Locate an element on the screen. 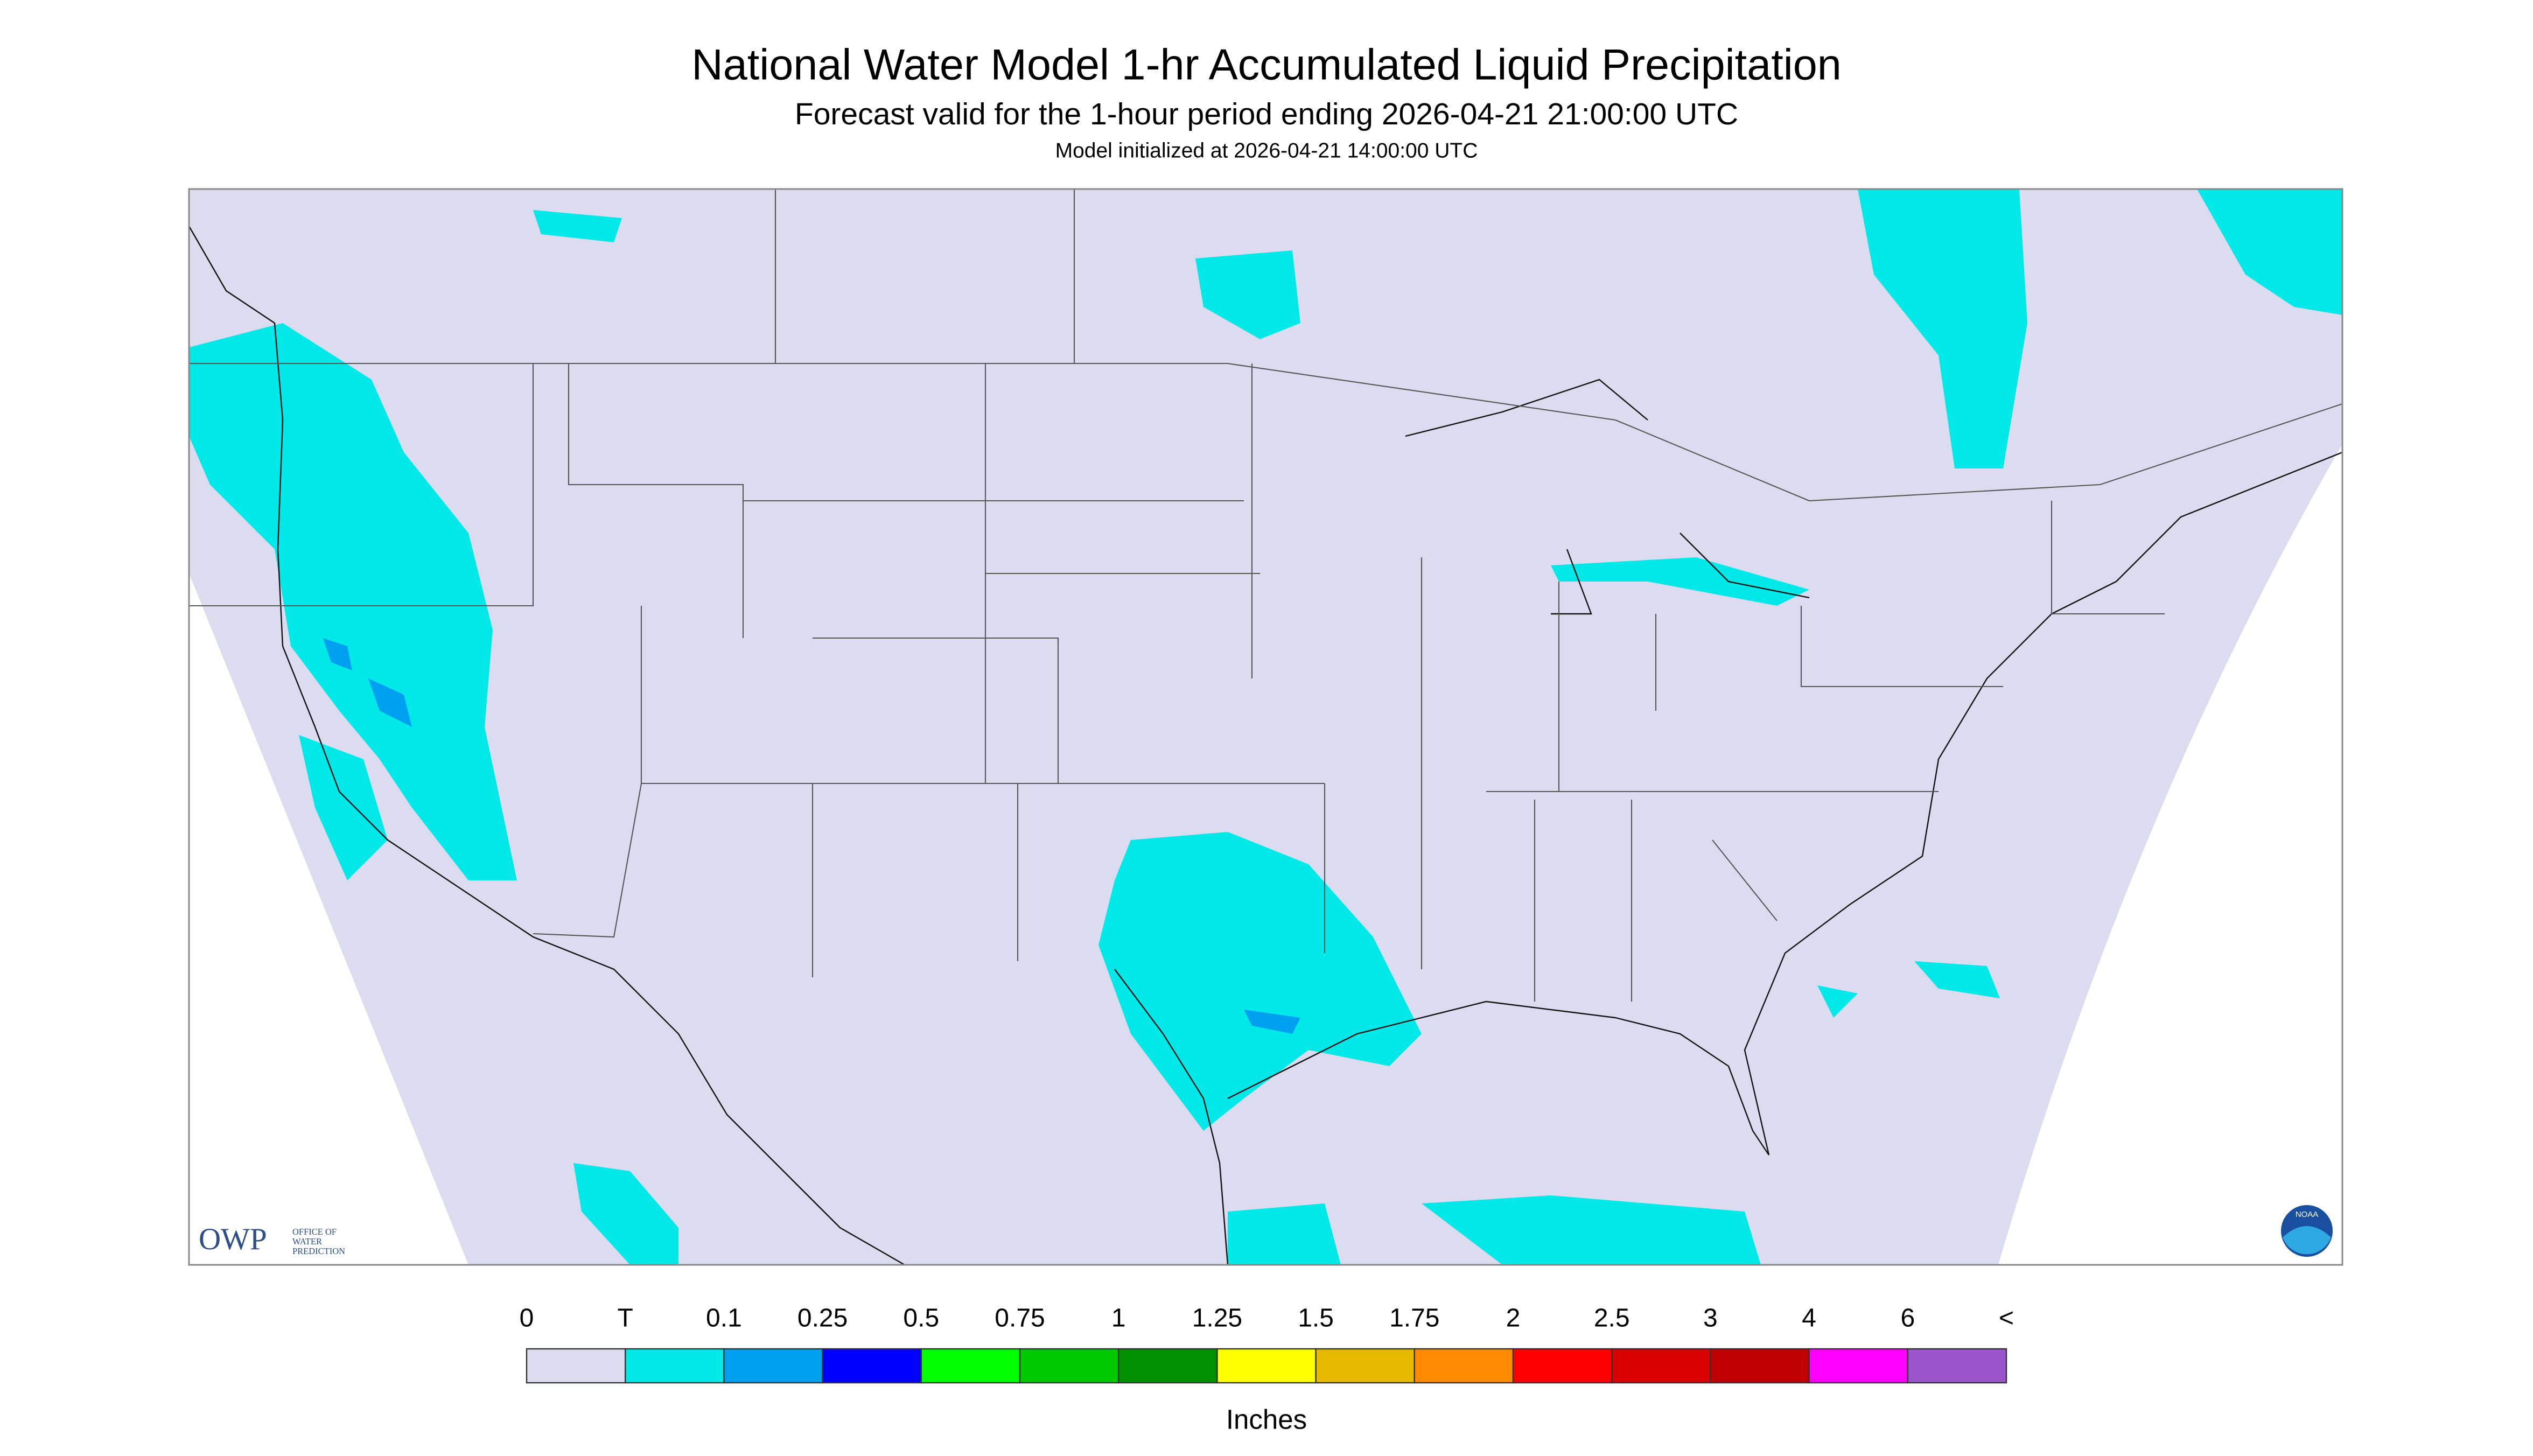 The height and width of the screenshot is (1456, 2533). noaa-logo-wave is located at coordinates (2307, 1240).